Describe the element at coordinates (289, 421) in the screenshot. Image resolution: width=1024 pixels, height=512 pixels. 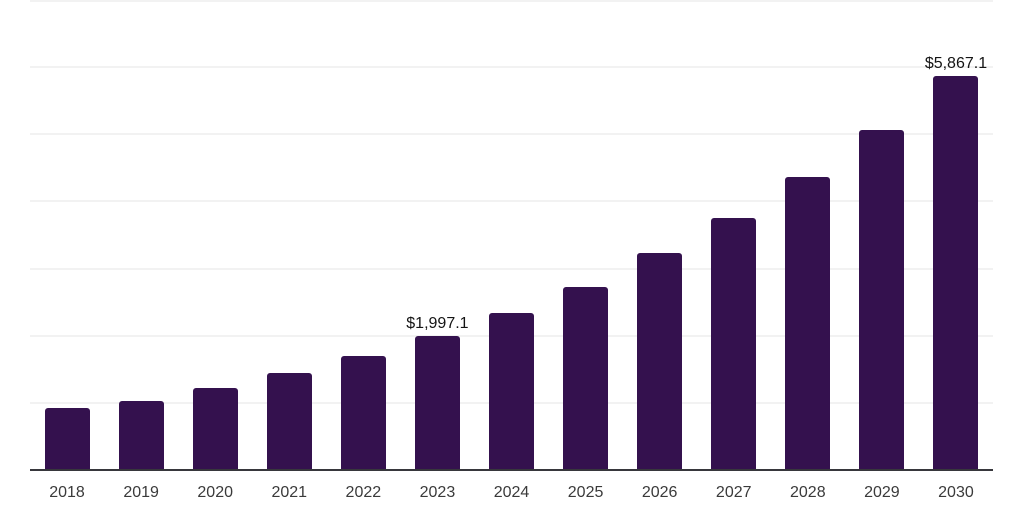
I see `bar-2021` at that location.